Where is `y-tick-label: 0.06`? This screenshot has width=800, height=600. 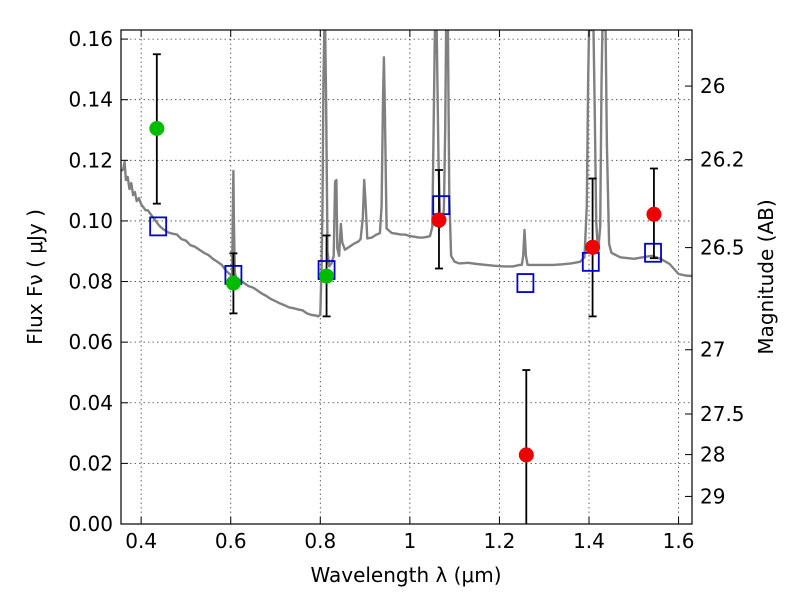 y-tick-label: 0.06 is located at coordinates (90, 342).